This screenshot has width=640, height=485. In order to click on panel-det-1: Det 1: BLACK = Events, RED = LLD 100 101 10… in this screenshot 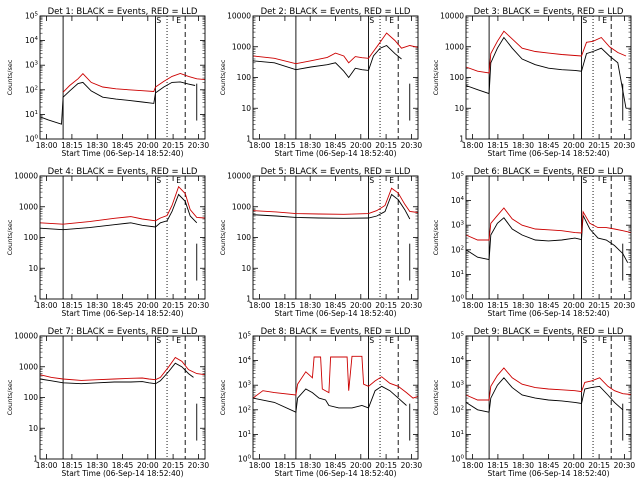, I will do `click(107, 82)`.